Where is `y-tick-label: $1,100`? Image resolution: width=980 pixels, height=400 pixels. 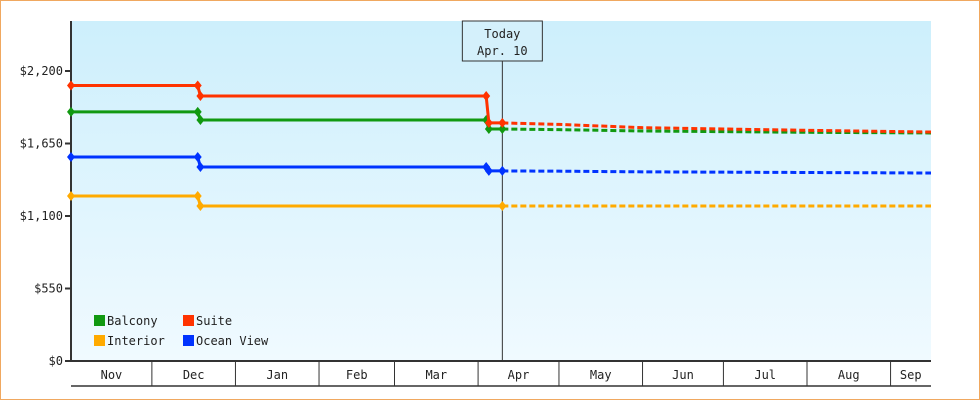
y-tick-label: $1,100 is located at coordinates (41, 216).